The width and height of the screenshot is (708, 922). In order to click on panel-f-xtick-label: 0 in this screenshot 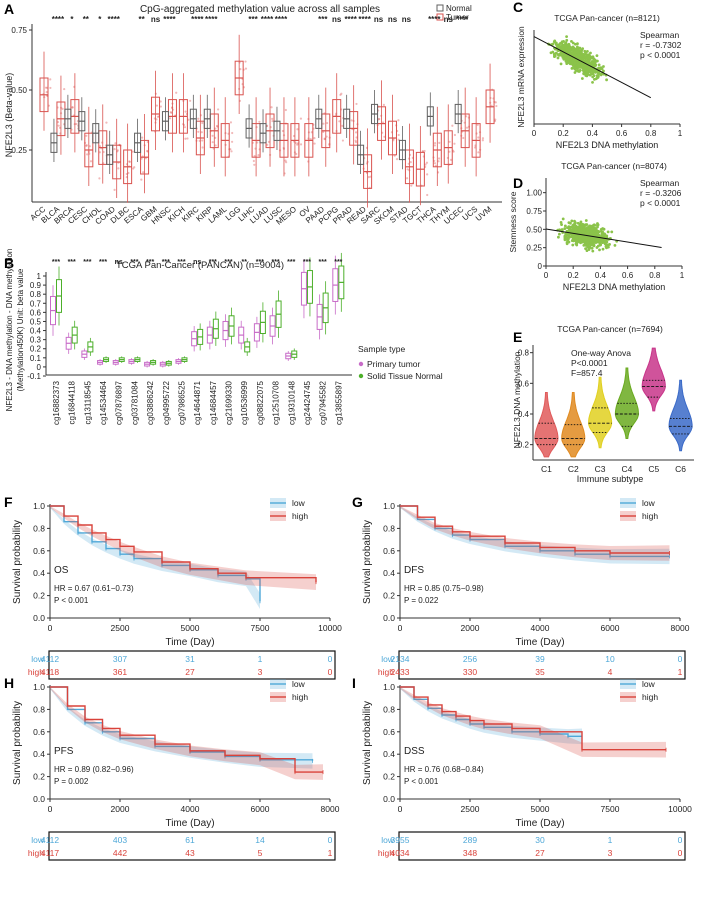, I will do `click(50, 628)`.